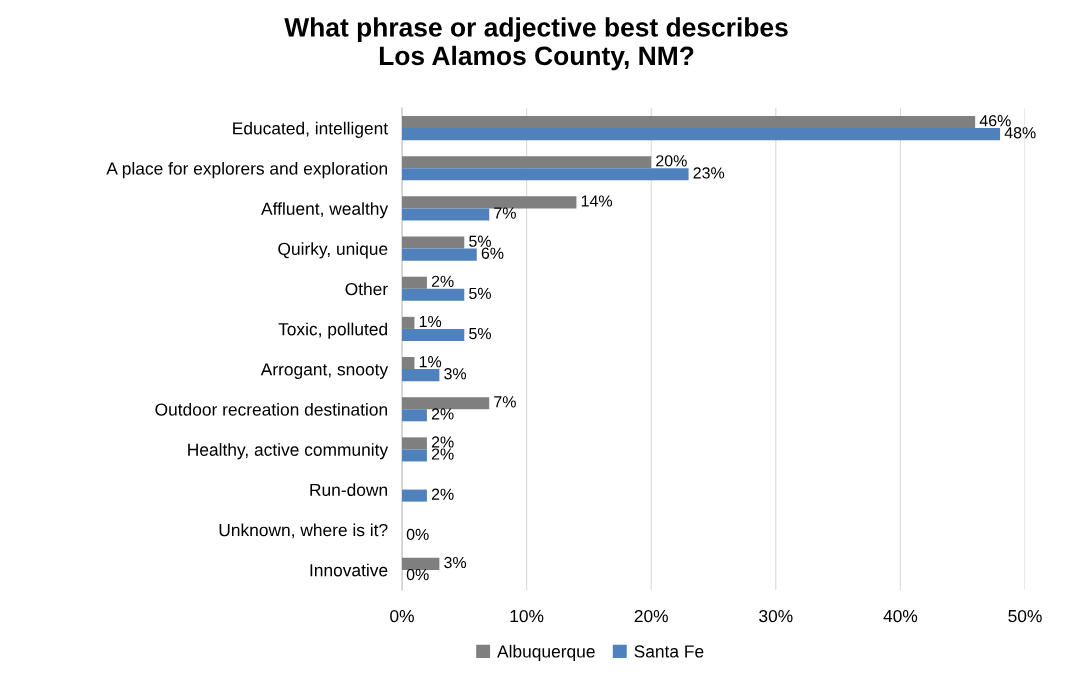  Describe the element at coordinates (348, 490) in the screenshot. I see `y-tick-label: Run-down` at that location.